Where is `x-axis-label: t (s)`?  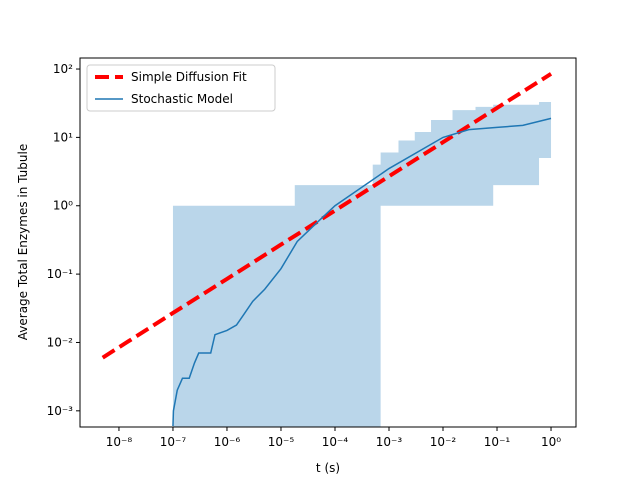
x-axis-label: t (s) is located at coordinates (328, 468).